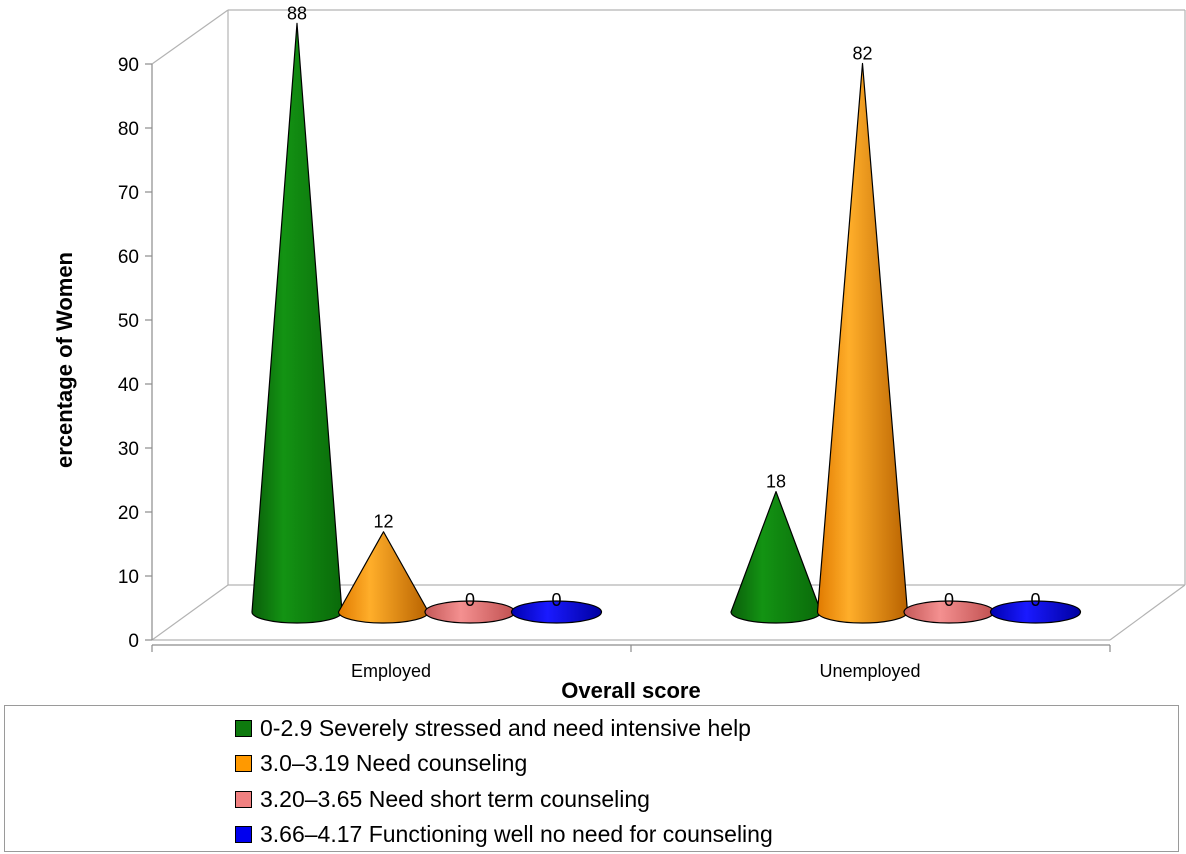  I want to click on data-label: 18, so click(776, 482).